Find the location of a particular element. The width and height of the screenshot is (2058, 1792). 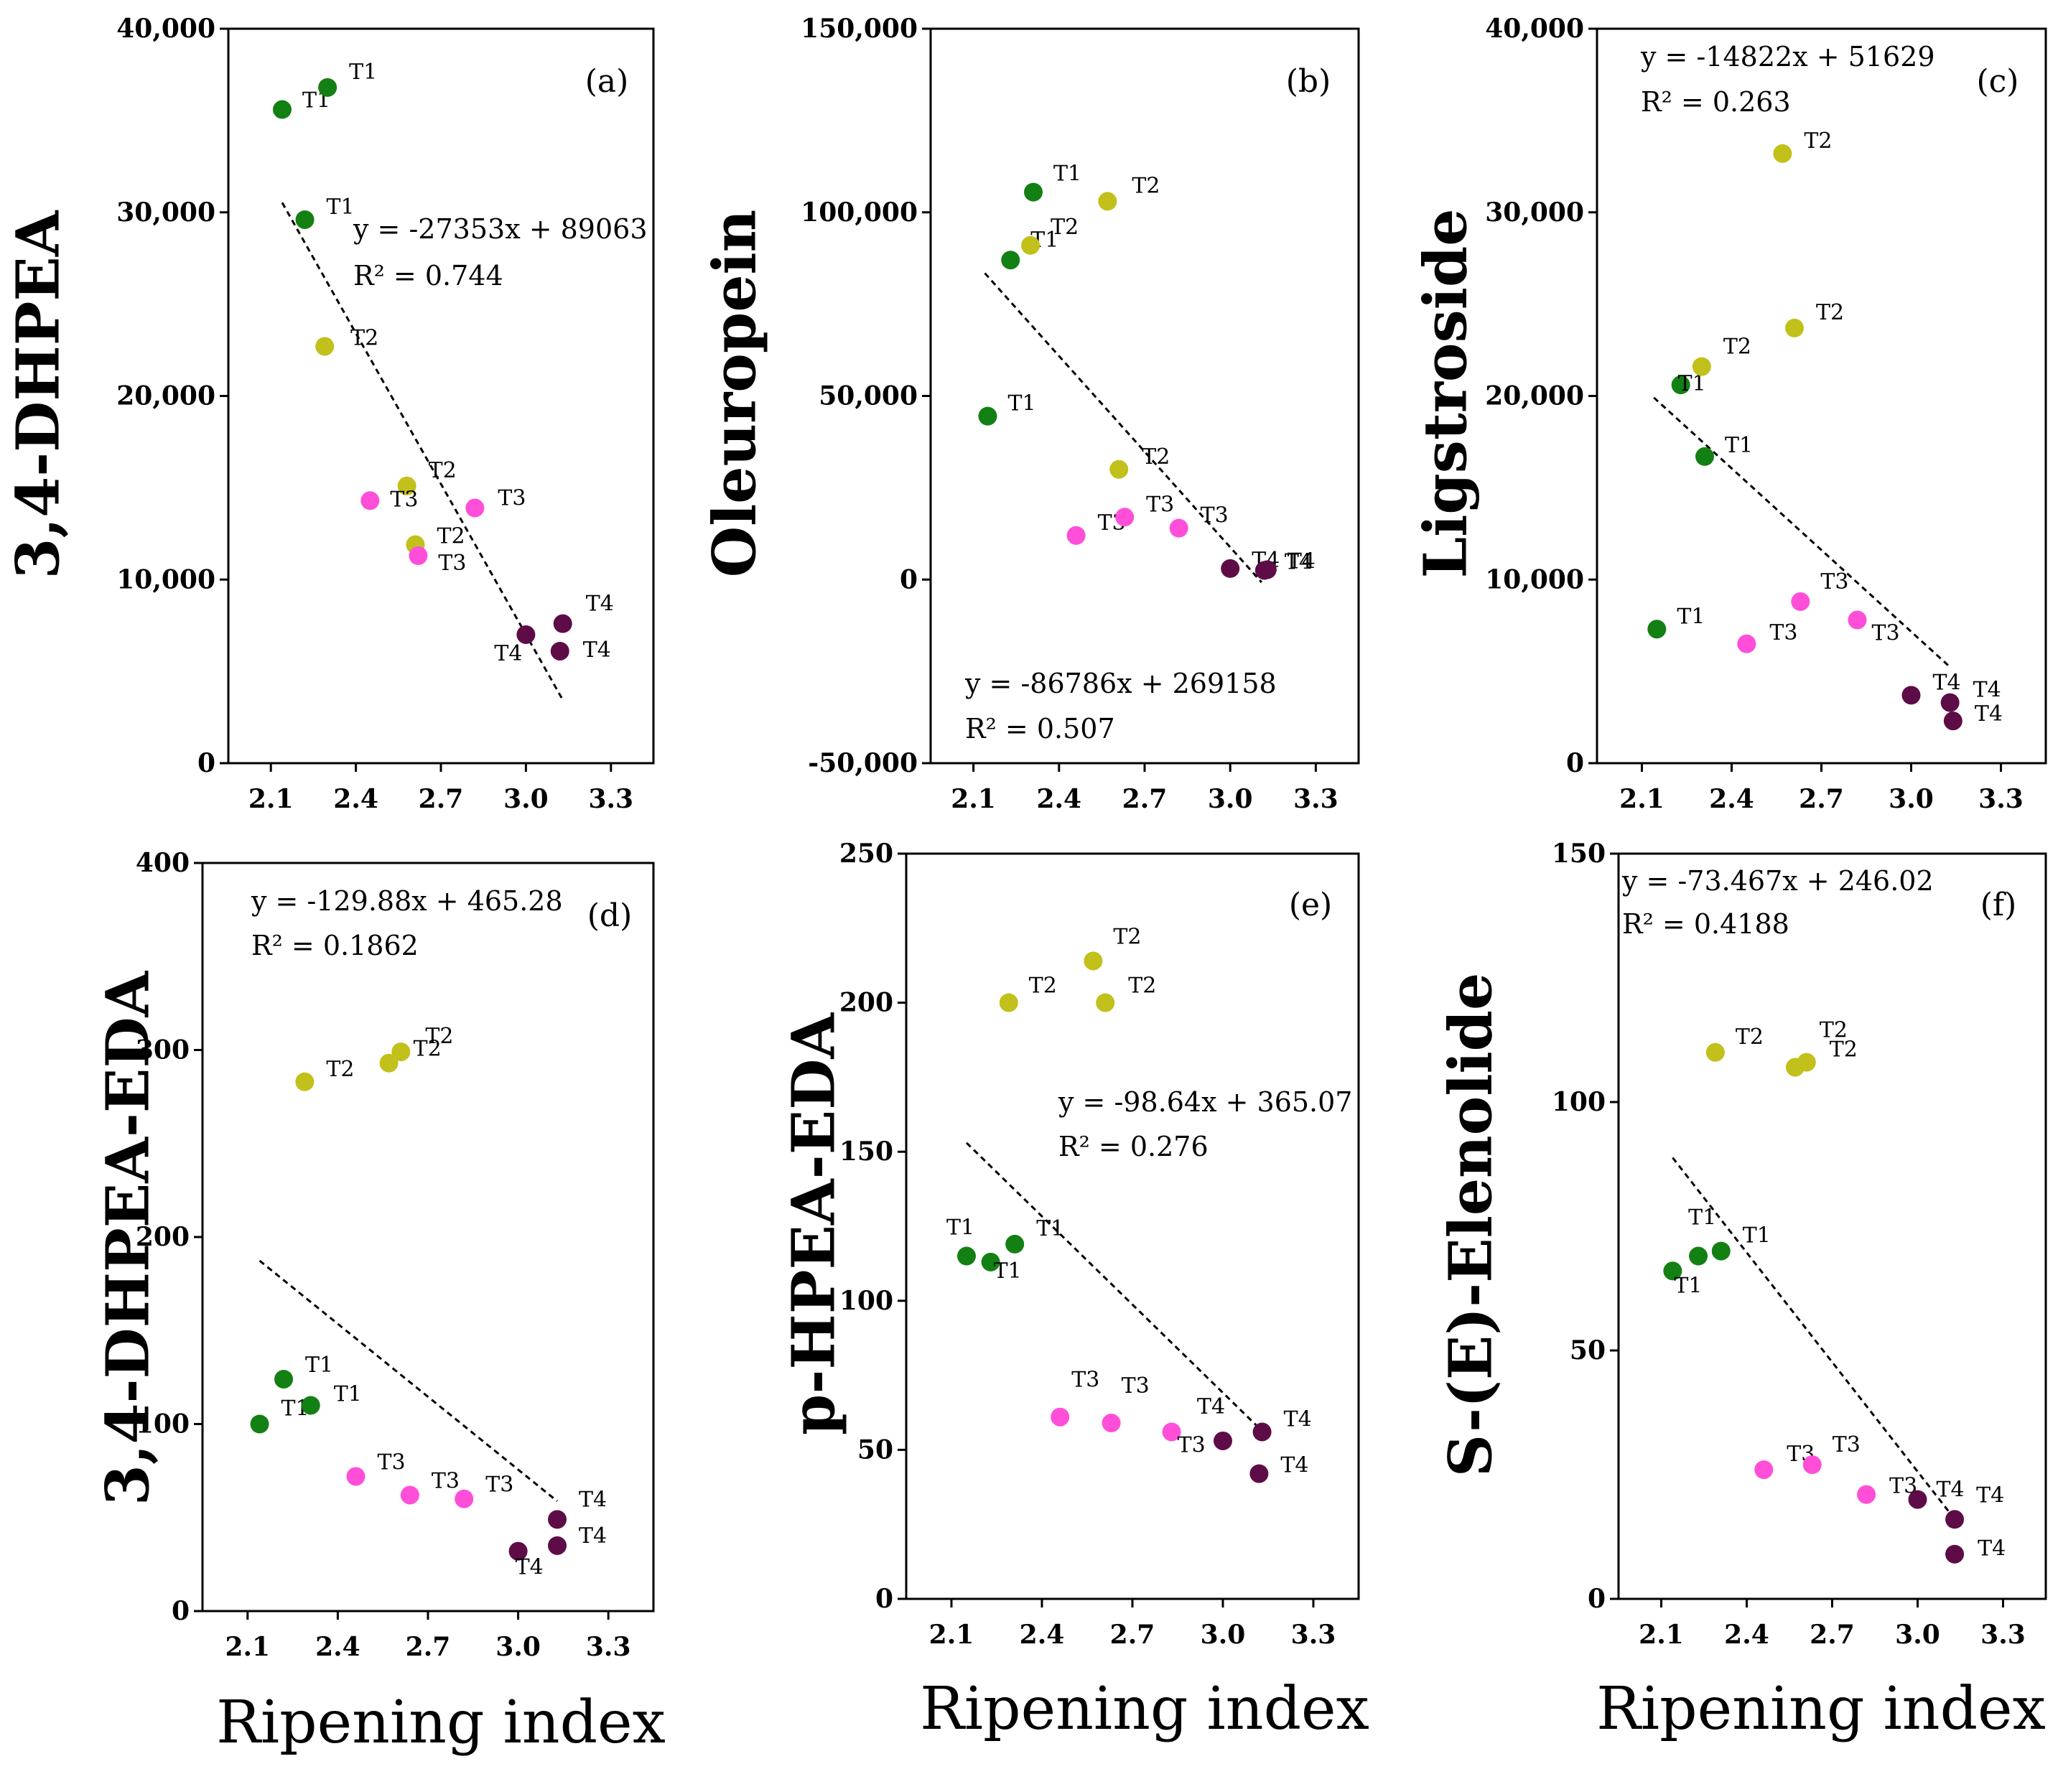

panel-d-y-tick-label: 100 is located at coordinates (163, 1424).